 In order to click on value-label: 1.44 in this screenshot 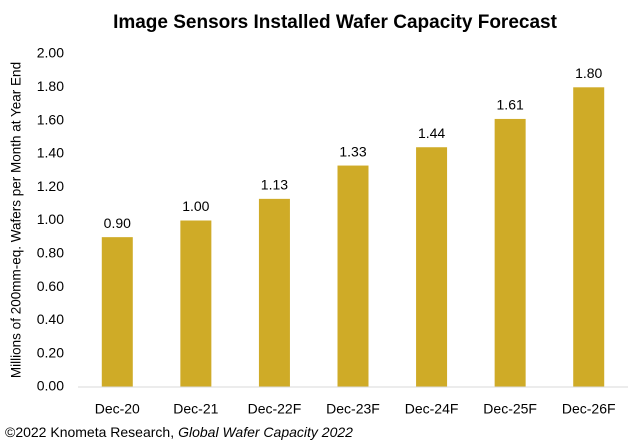, I will do `click(431, 133)`.